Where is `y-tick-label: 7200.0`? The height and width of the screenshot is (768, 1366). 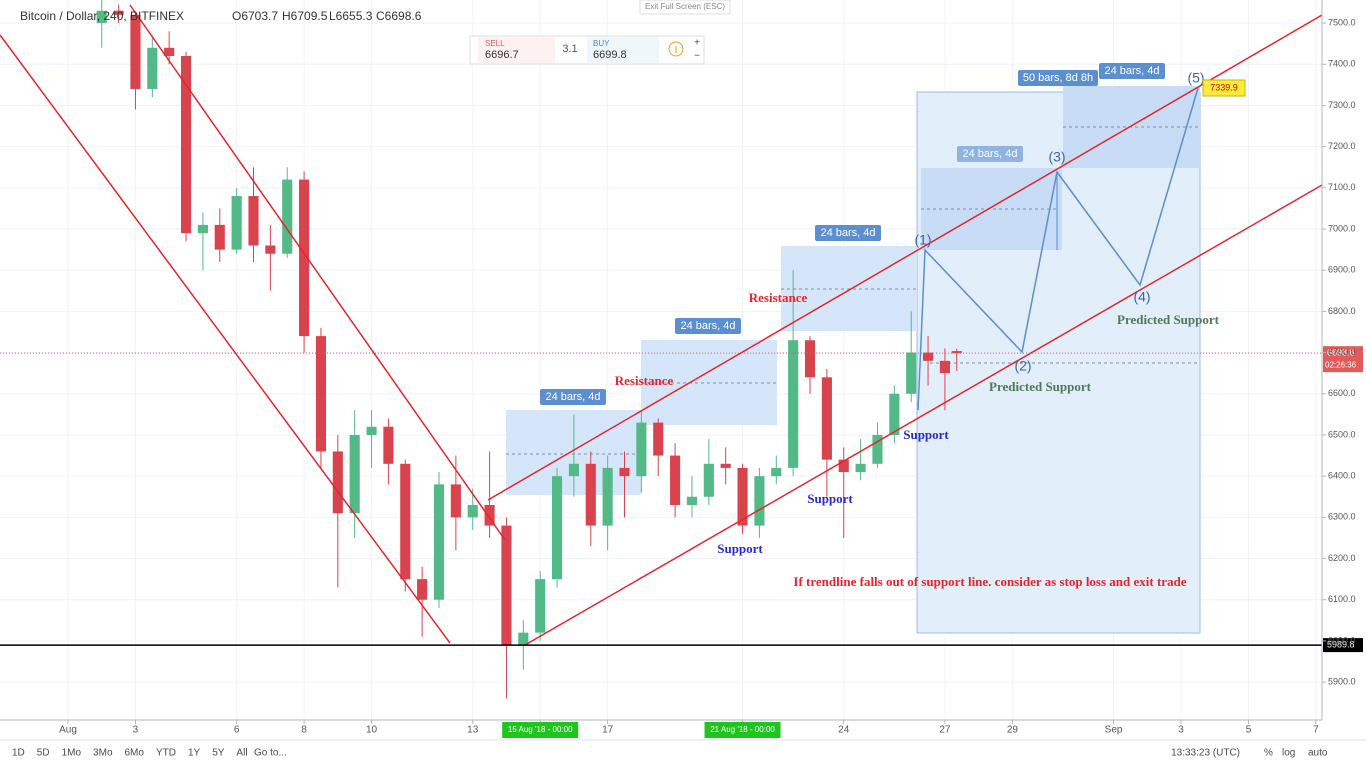
y-tick-label: 7200.0 is located at coordinates (1342, 146).